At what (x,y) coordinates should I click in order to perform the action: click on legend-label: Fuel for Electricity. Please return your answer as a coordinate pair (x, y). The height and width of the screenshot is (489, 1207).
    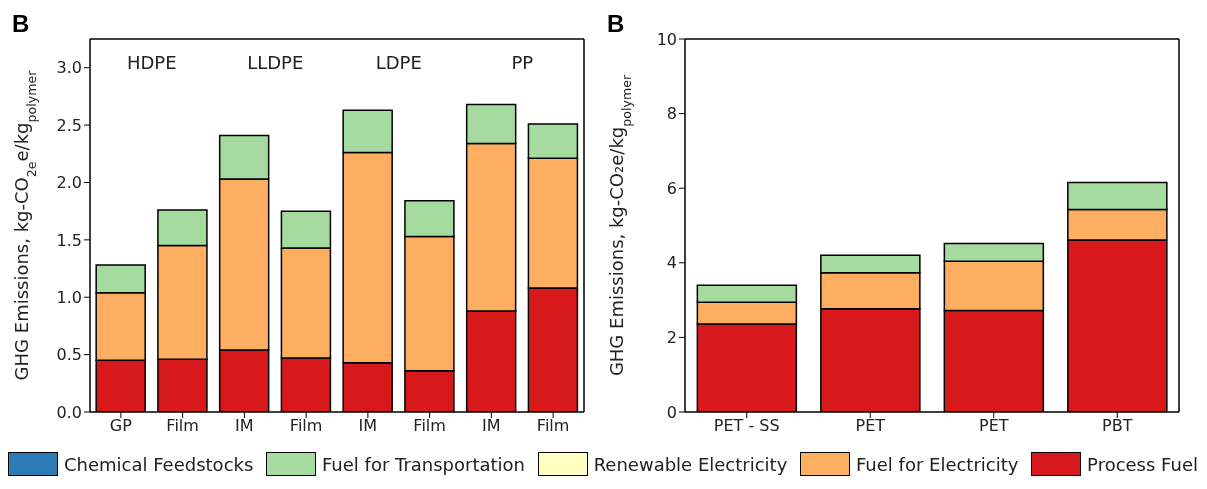
    Looking at the image, I should click on (937, 464).